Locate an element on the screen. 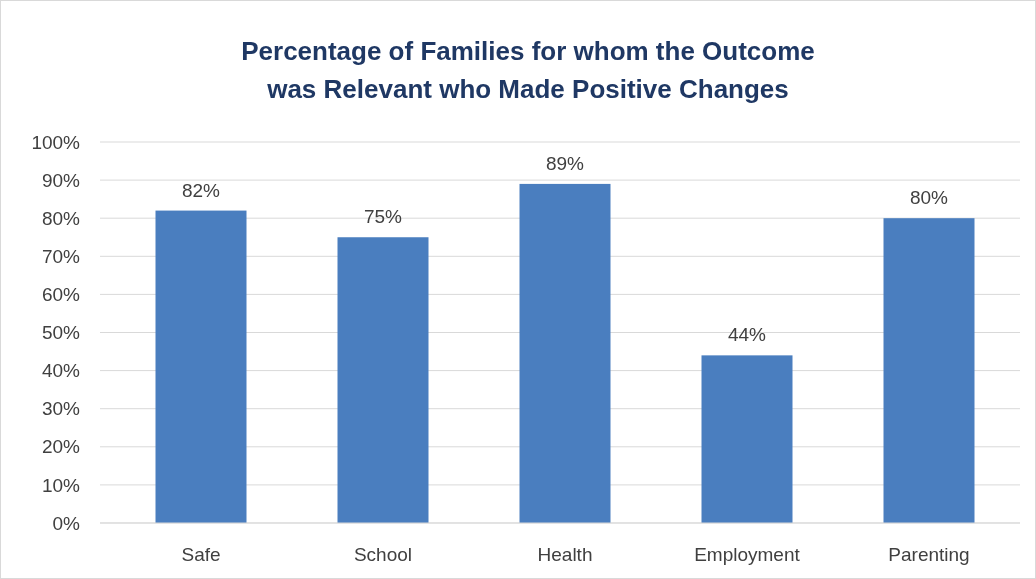 This screenshot has height=579, width=1036. chart-title: Percentage of Families for whom the Outcome was Relevant who Made Positive Changes is located at coordinates (528, 70).